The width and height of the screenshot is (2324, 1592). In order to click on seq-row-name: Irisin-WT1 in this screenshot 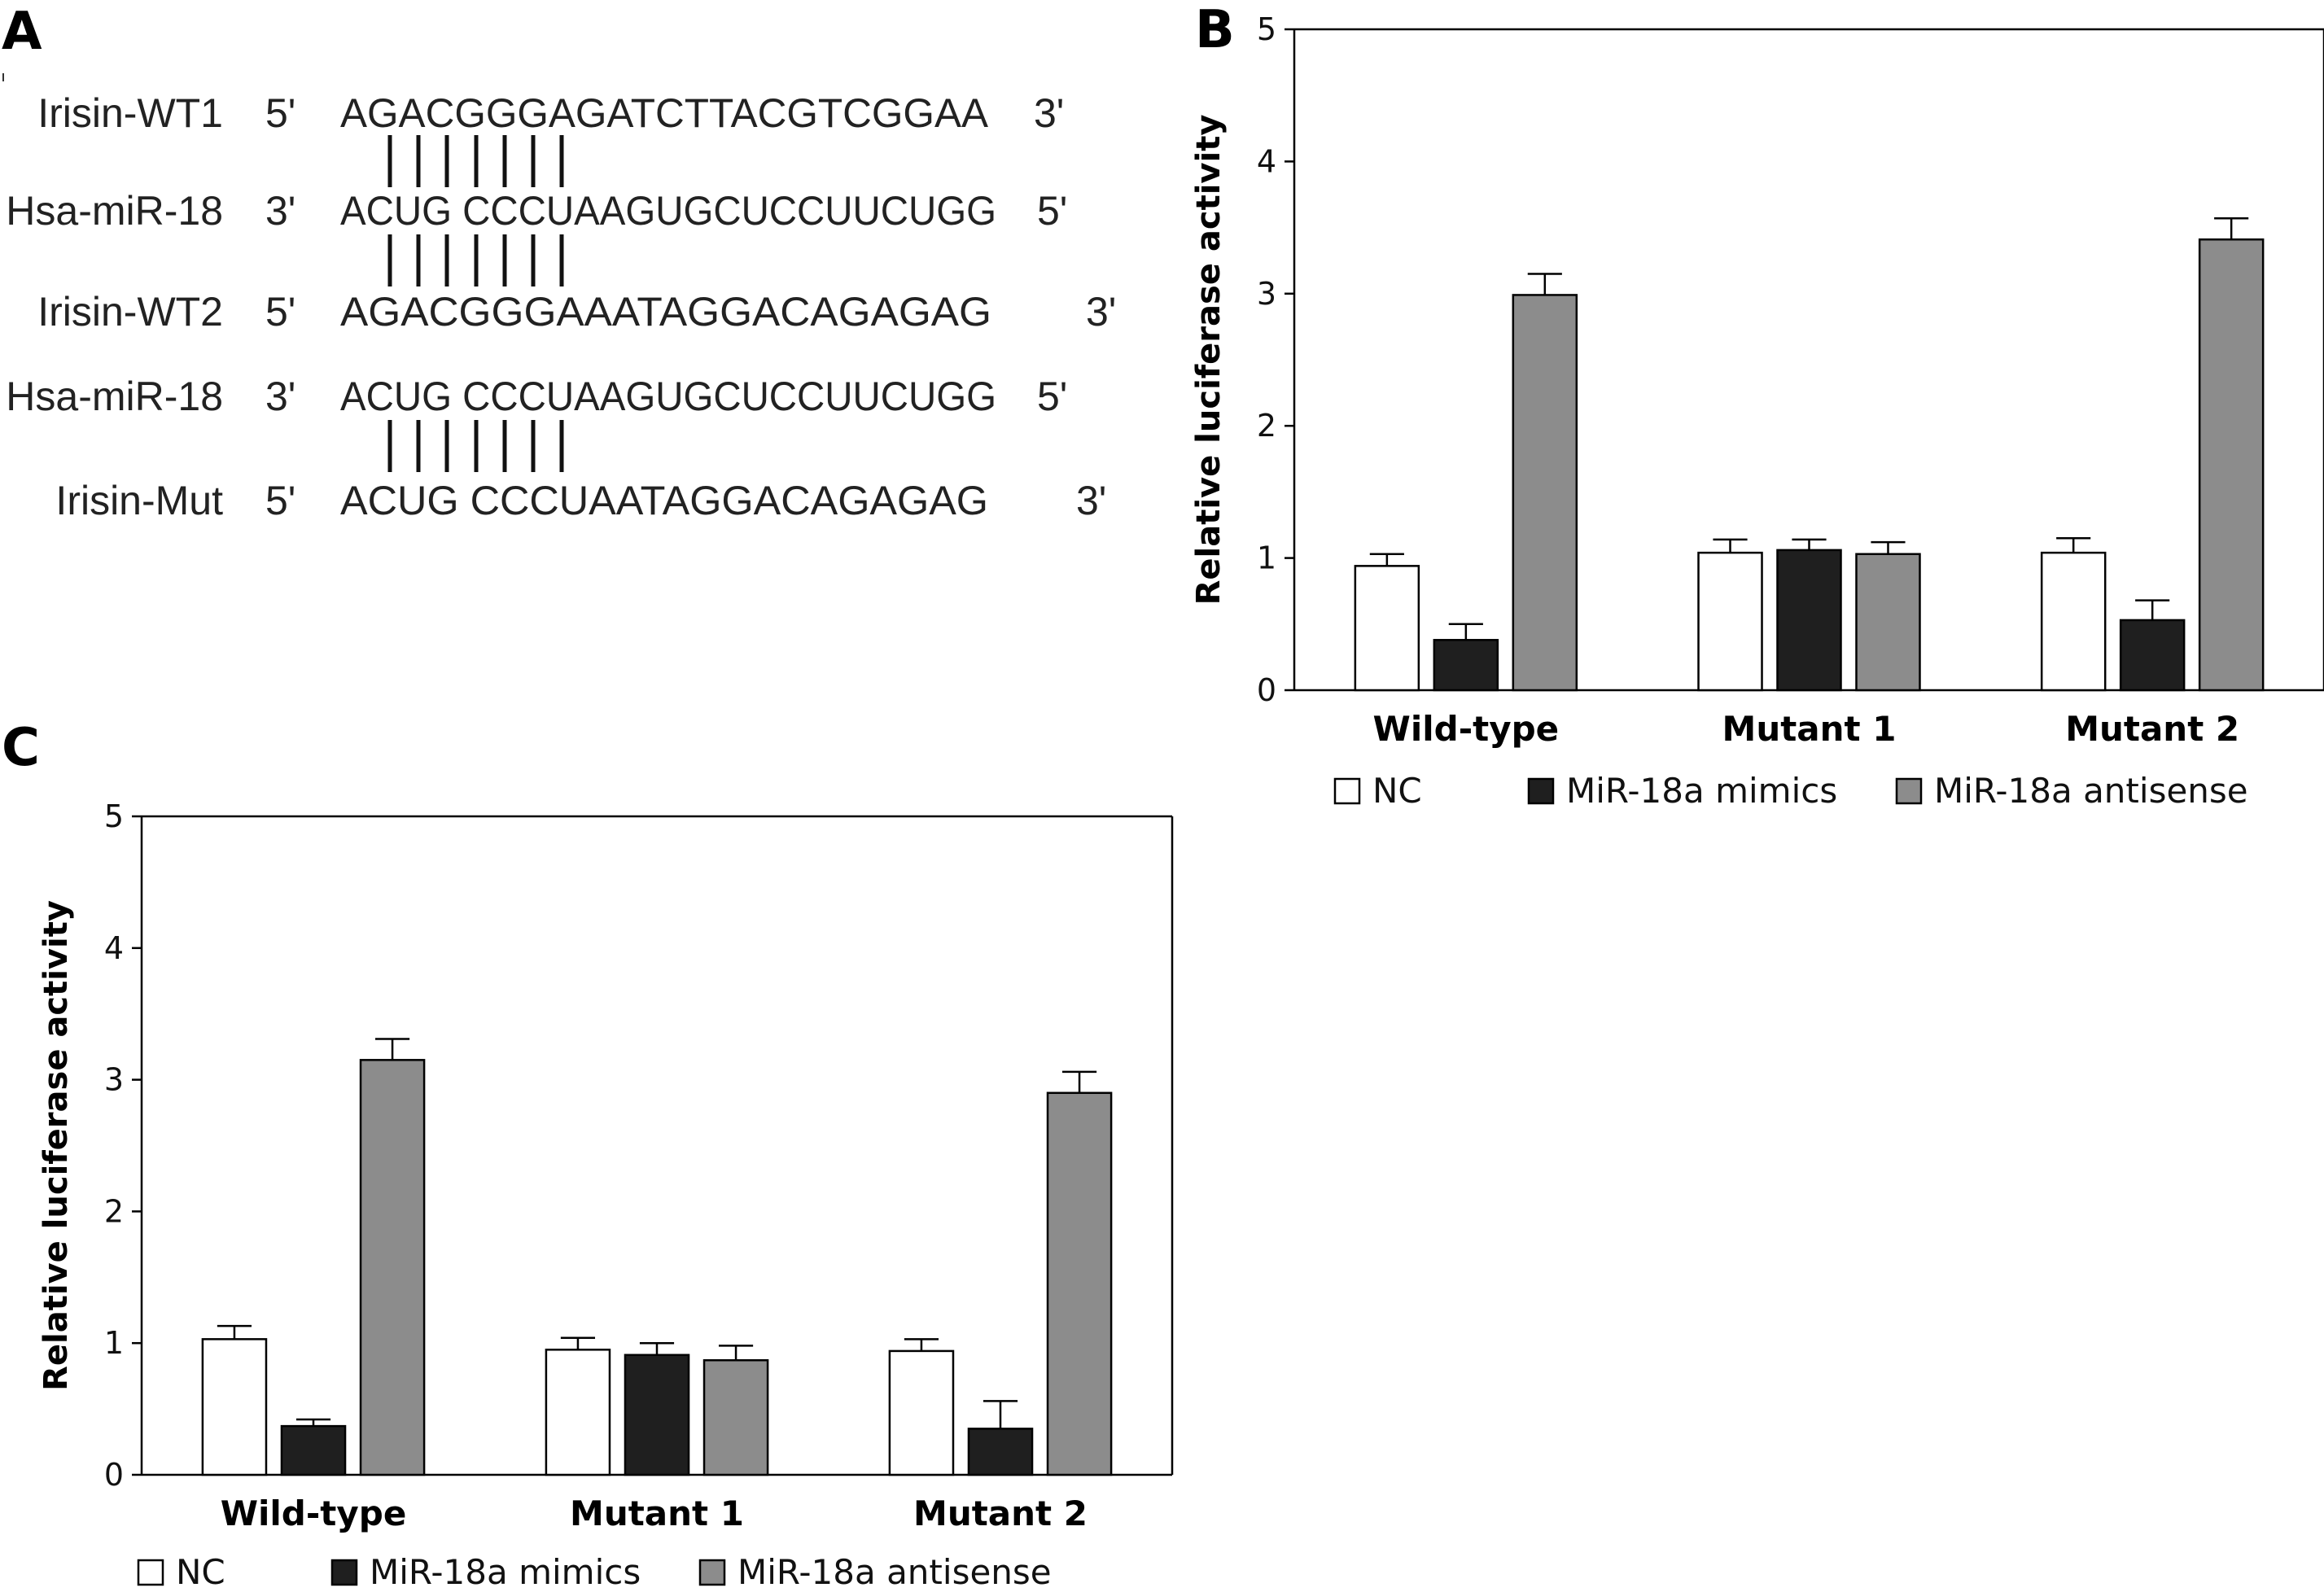, I will do `click(130, 113)`.